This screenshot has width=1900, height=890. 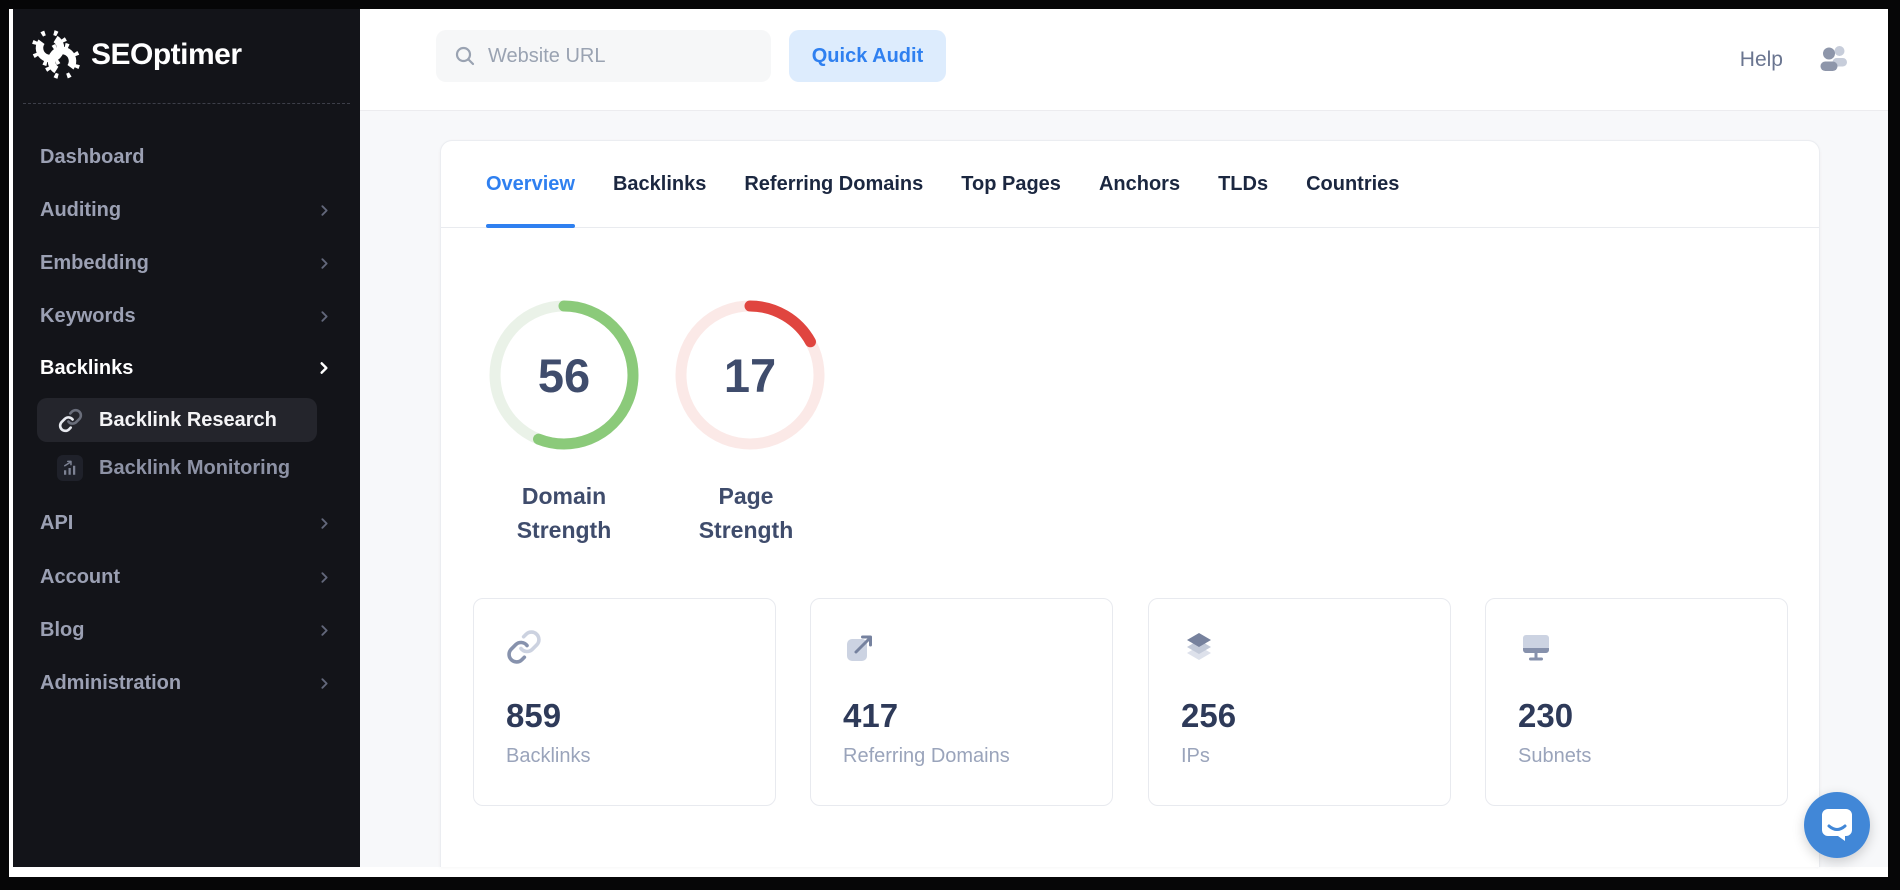 What do you see at coordinates (926, 756) in the screenshot?
I see `stat-label: Referring Domains` at bounding box center [926, 756].